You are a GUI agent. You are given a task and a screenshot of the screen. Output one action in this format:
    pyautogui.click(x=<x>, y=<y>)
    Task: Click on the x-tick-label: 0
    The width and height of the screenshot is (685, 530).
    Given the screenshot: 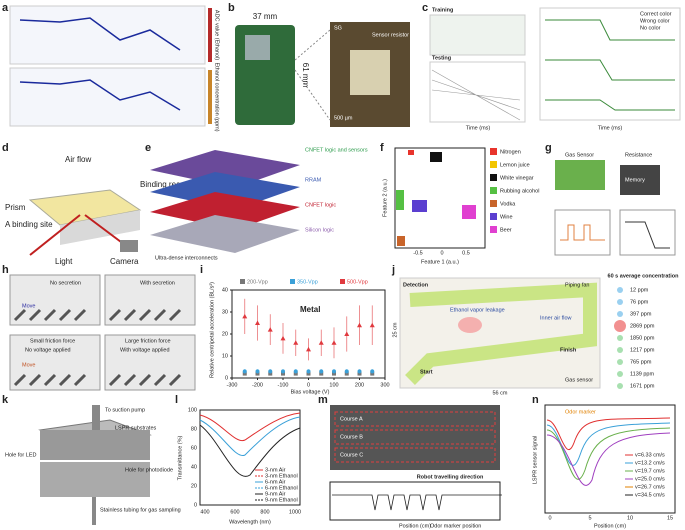 What is the action you would take?
    pyautogui.click(x=308, y=385)
    